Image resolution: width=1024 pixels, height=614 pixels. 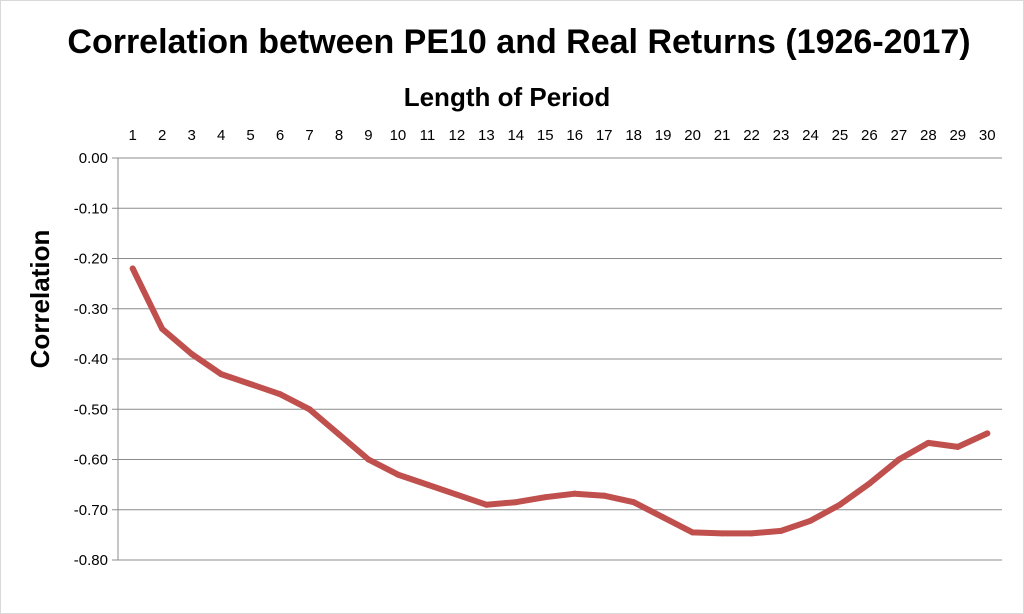 I want to click on x-tick-label: 7, so click(x=309, y=135).